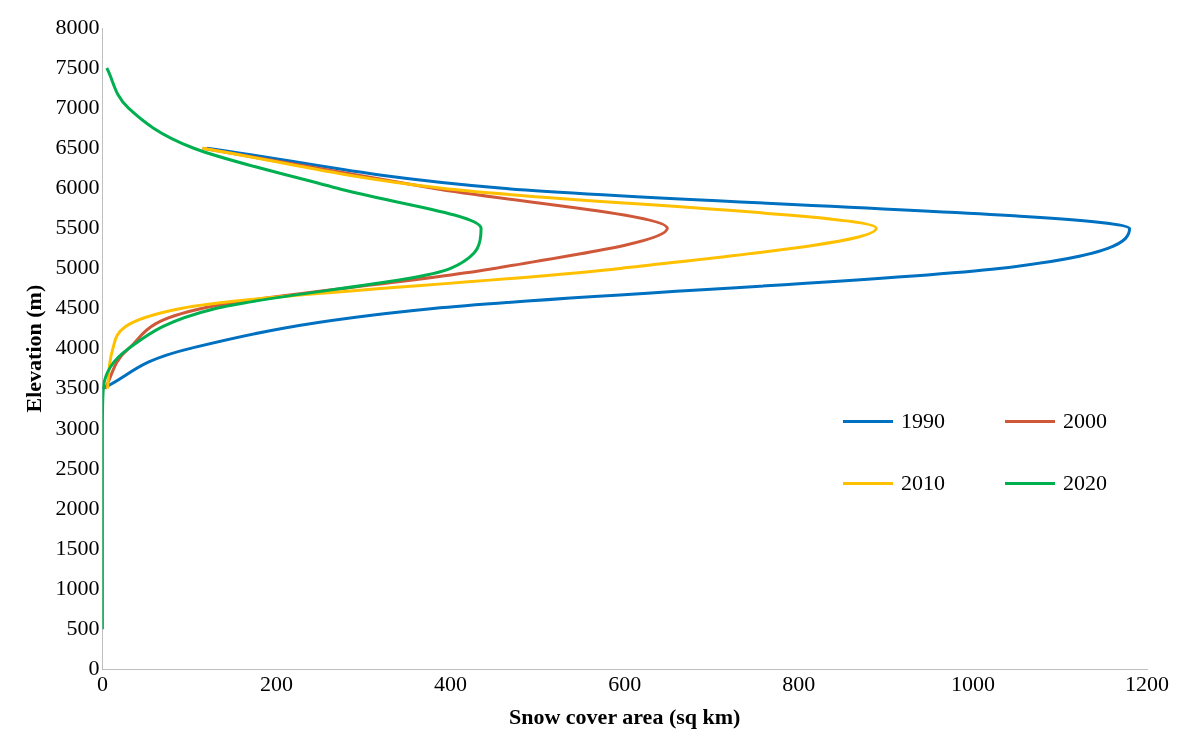 This screenshot has height=749, width=1185. I want to click on y-tick-label: 8000, so click(77, 26).